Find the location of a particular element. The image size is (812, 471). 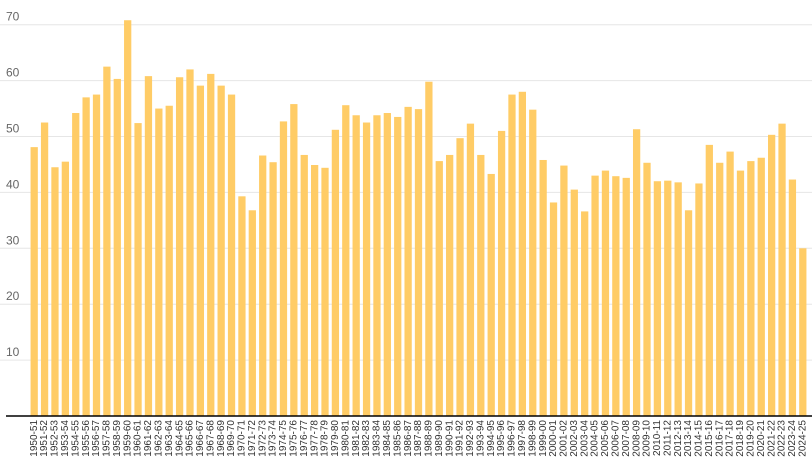

x-tick-label-1991-92: 1991-92 is located at coordinates (460, 438).